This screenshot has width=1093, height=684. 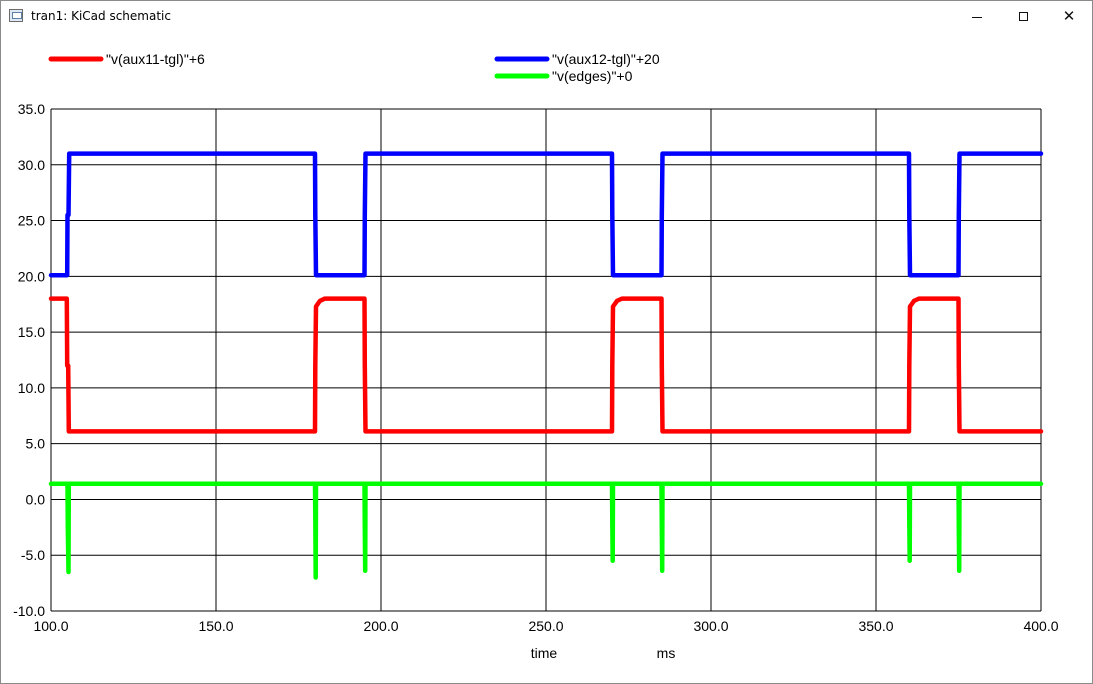 What do you see at coordinates (546, 16) in the screenshot?
I see `title-bar: tran1: KiCad schematic ✕` at bounding box center [546, 16].